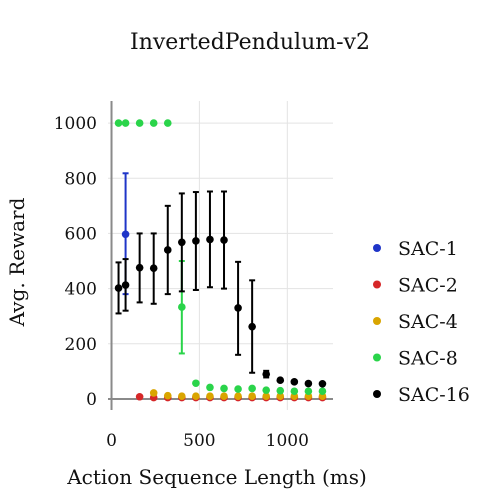  What do you see at coordinates (377, 321) in the screenshot?
I see `sac-4-legend-marker` at bounding box center [377, 321].